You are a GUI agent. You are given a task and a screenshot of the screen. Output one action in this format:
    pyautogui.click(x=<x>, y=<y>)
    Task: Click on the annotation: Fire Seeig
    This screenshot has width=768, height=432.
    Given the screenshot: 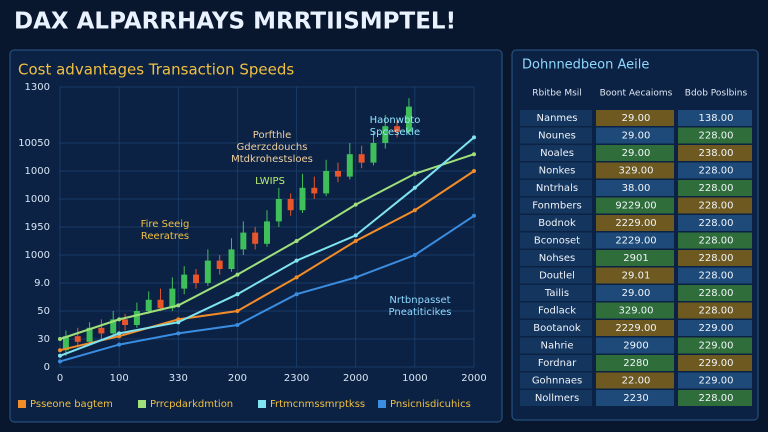 What is the action you would take?
    pyautogui.click(x=165, y=224)
    